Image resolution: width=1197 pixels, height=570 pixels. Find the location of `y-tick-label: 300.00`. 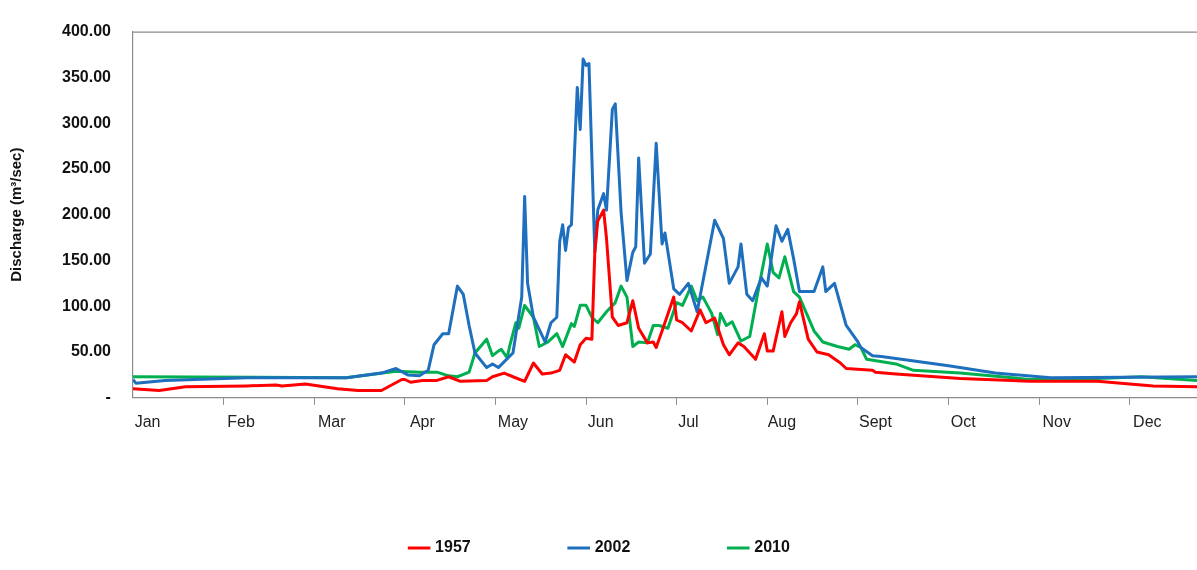

y-tick-label: 300.00 is located at coordinates (87, 122).